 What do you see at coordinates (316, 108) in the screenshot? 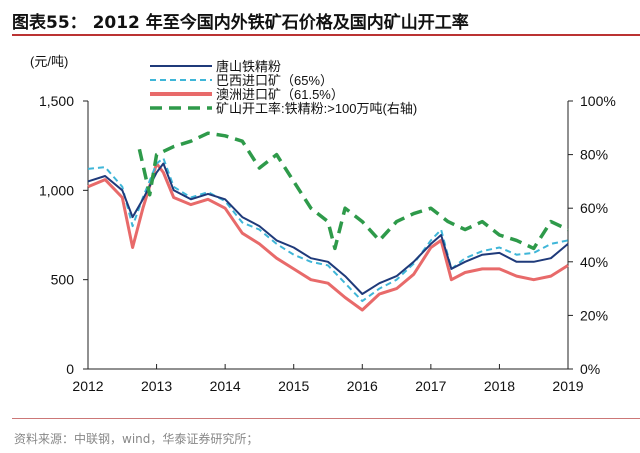
I see `legend-label-3: 矿山开工率:铁精粉:>100万吨(右轴)` at bounding box center [316, 108].